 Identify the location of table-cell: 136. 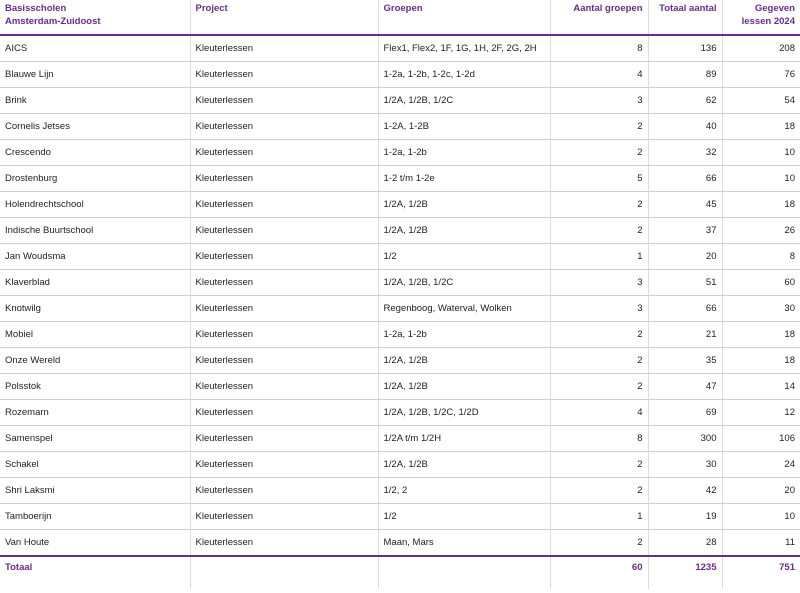
(684, 48).